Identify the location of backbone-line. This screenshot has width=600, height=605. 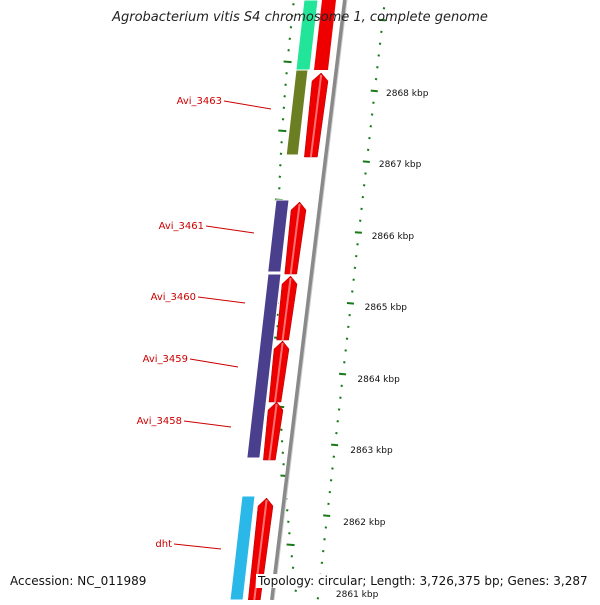
(308, 300).